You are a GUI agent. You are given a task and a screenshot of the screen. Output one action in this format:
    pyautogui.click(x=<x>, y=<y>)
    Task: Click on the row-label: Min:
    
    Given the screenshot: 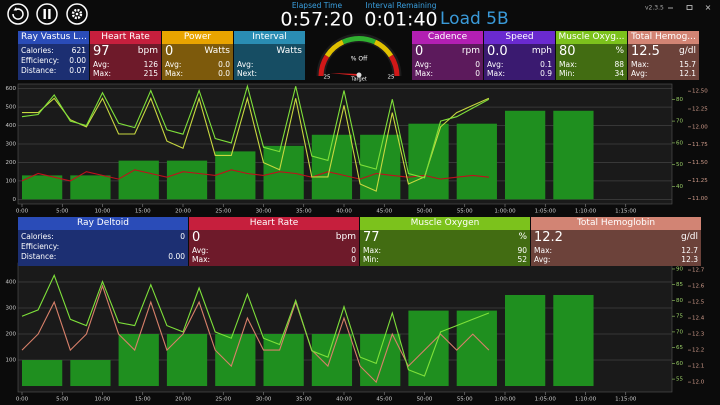 What is the action you would take?
    pyautogui.click(x=371, y=259)
    